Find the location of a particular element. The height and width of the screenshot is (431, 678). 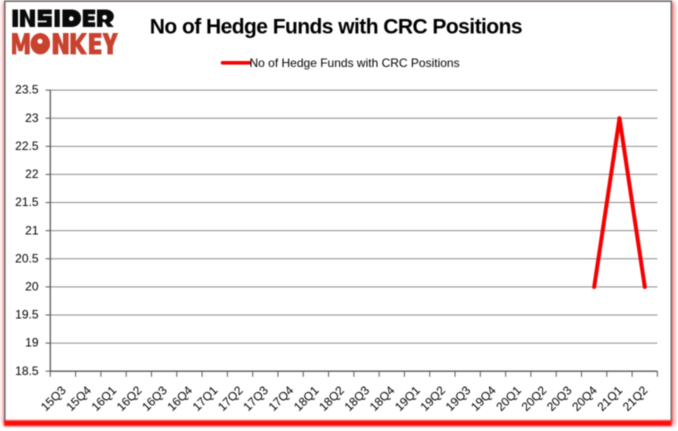

svg-text: 22 is located at coordinates (32, 174).